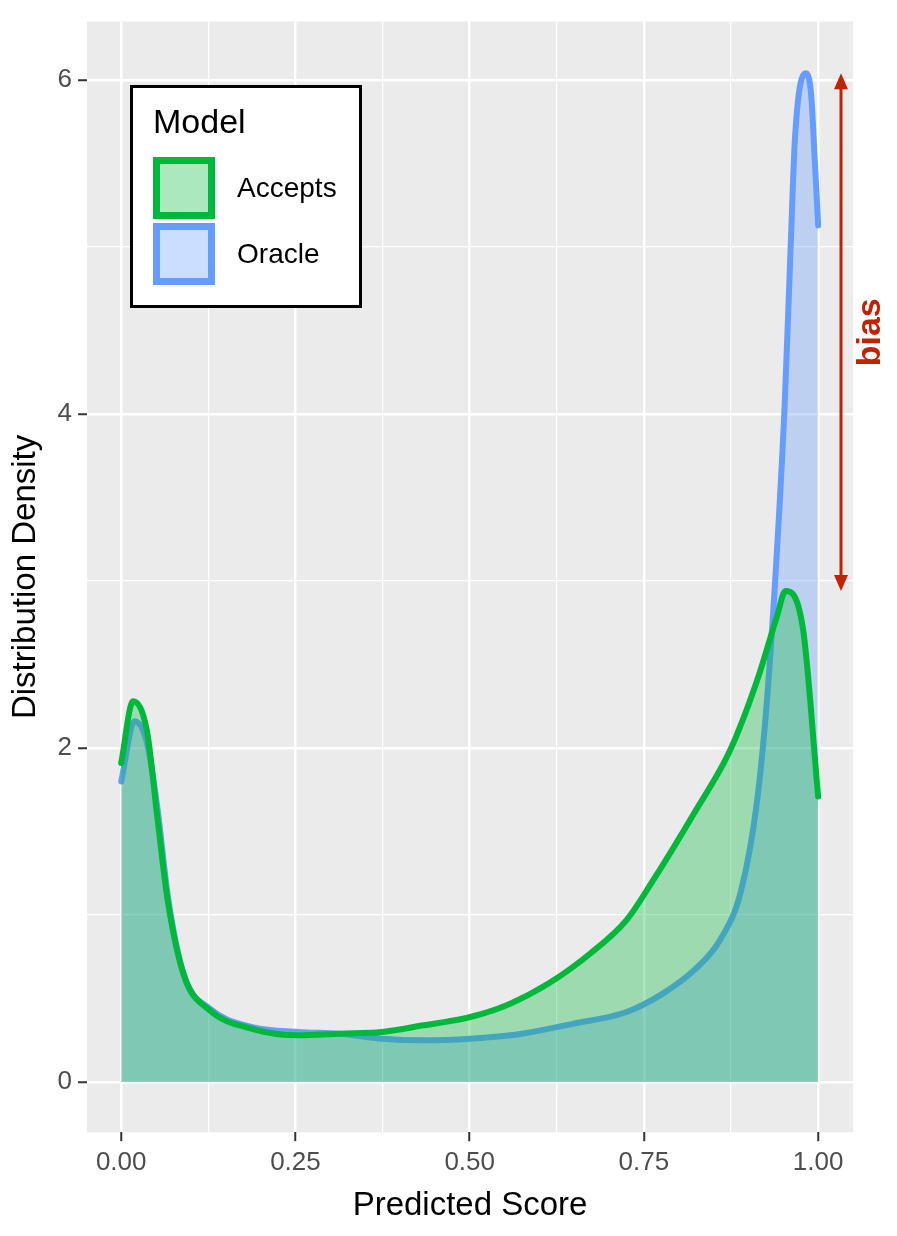 The height and width of the screenshot is (1236, 897). I want to click on x-tick-label: 0.25, so click(295, 1160).